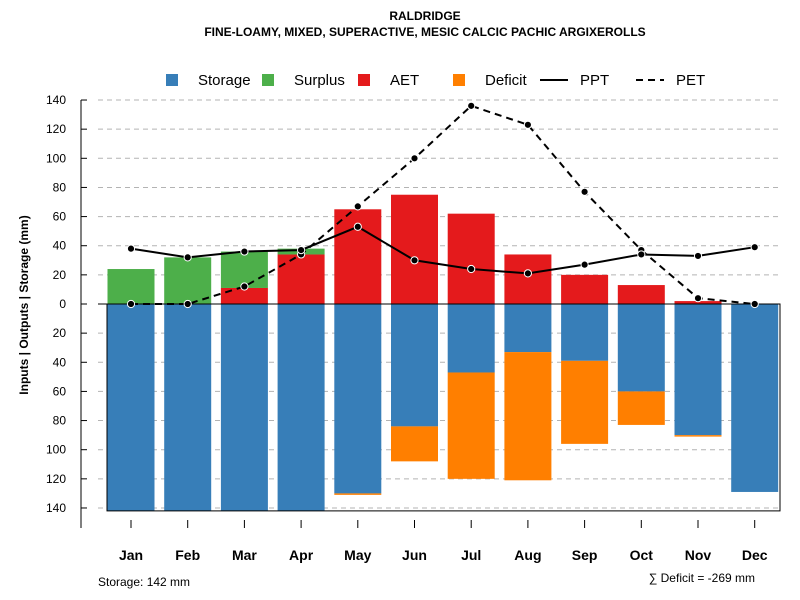  Describe the element at coordinates (24, 304) in the screenshot. I see `y-axis-label: Inputs | Outputs | Storage (mm)` at that location.